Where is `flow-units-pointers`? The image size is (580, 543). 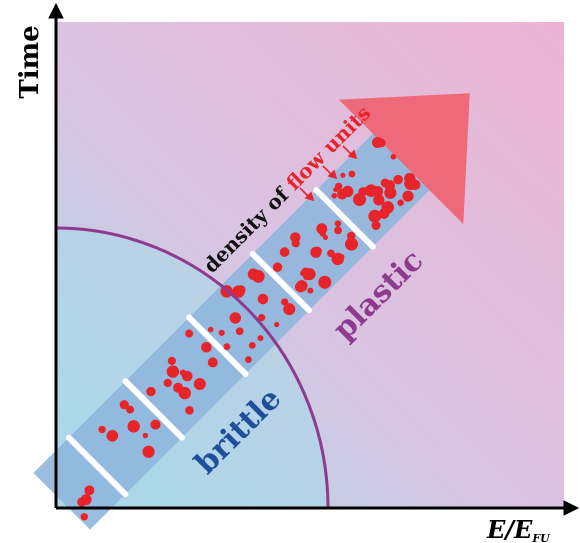 flow-units-pointers is located at coordinates (328, 173).